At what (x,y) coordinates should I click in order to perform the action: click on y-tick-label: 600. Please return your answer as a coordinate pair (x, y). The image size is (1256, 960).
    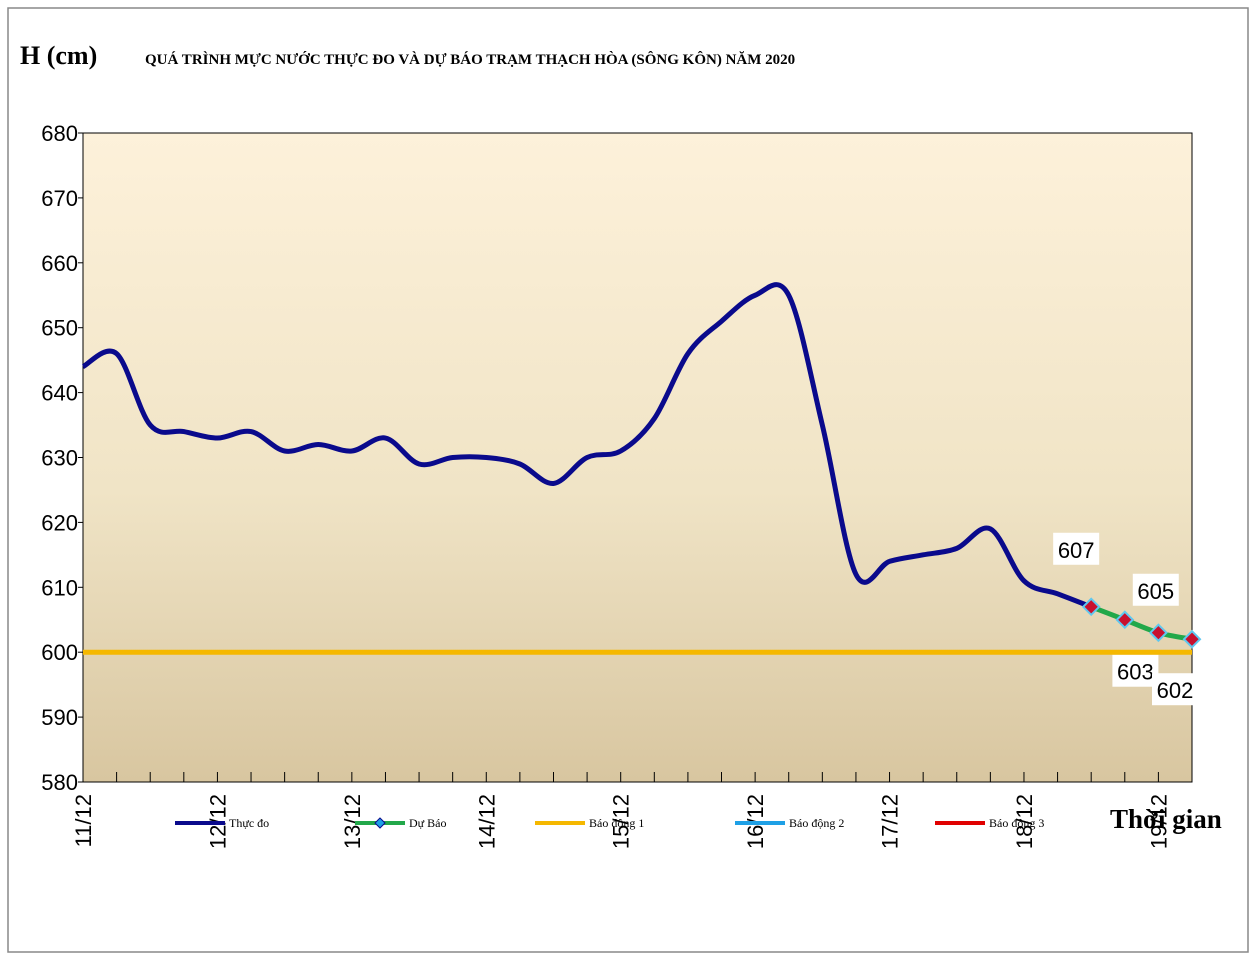
    Looking at the image, I should click on (59, 652).